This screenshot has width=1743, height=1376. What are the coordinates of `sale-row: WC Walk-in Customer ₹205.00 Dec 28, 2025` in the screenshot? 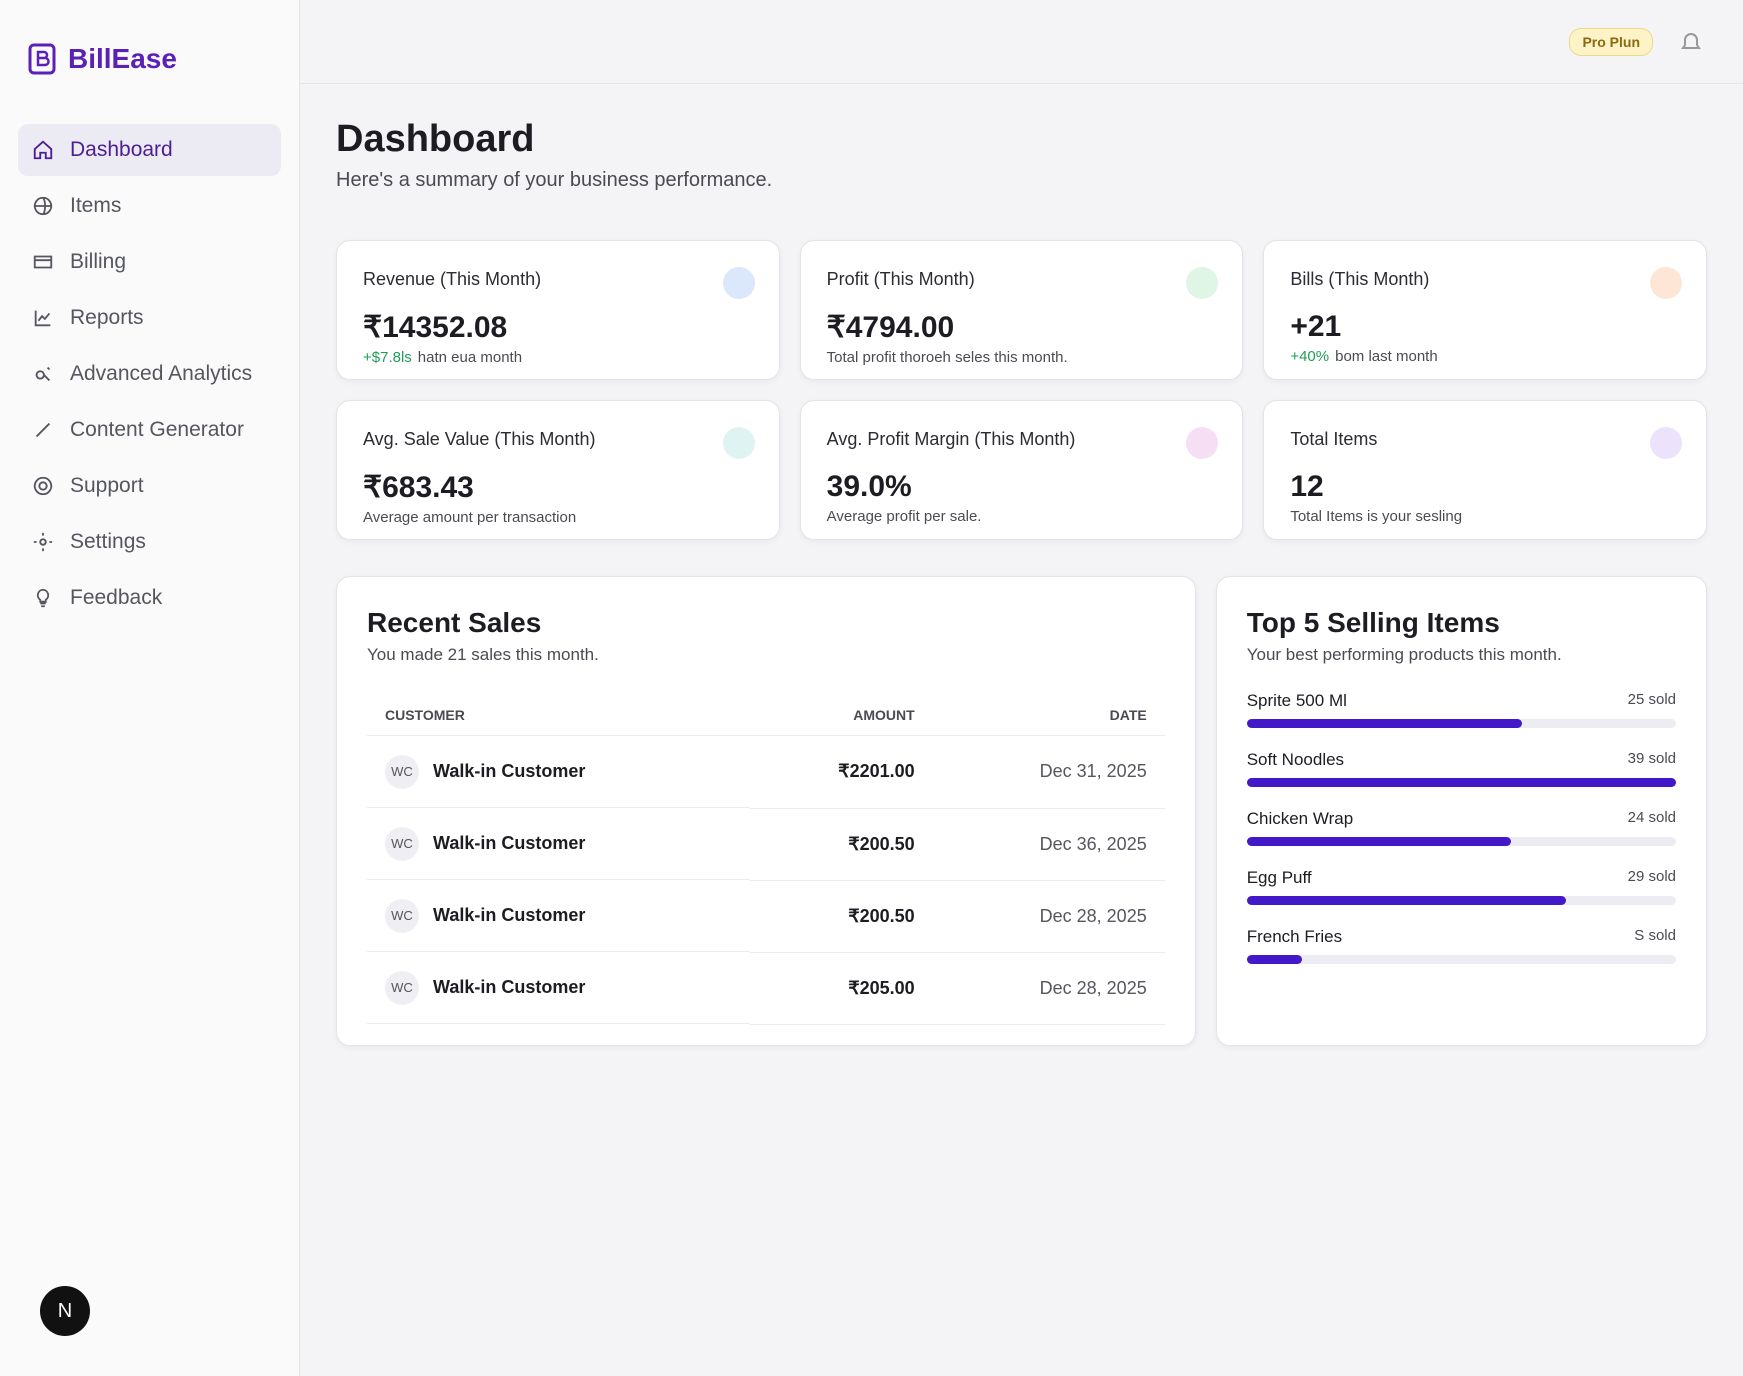 It's located at (766, 988).